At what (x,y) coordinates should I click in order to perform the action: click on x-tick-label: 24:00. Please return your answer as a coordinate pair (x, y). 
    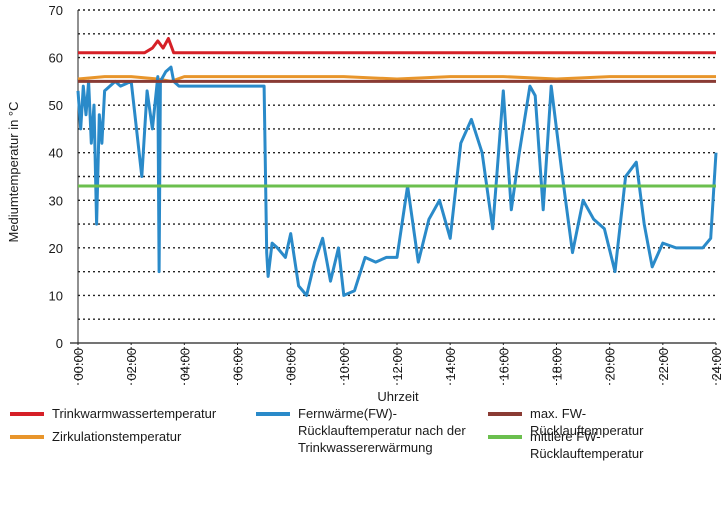
    Looking at the image, I should click on (716, 364).